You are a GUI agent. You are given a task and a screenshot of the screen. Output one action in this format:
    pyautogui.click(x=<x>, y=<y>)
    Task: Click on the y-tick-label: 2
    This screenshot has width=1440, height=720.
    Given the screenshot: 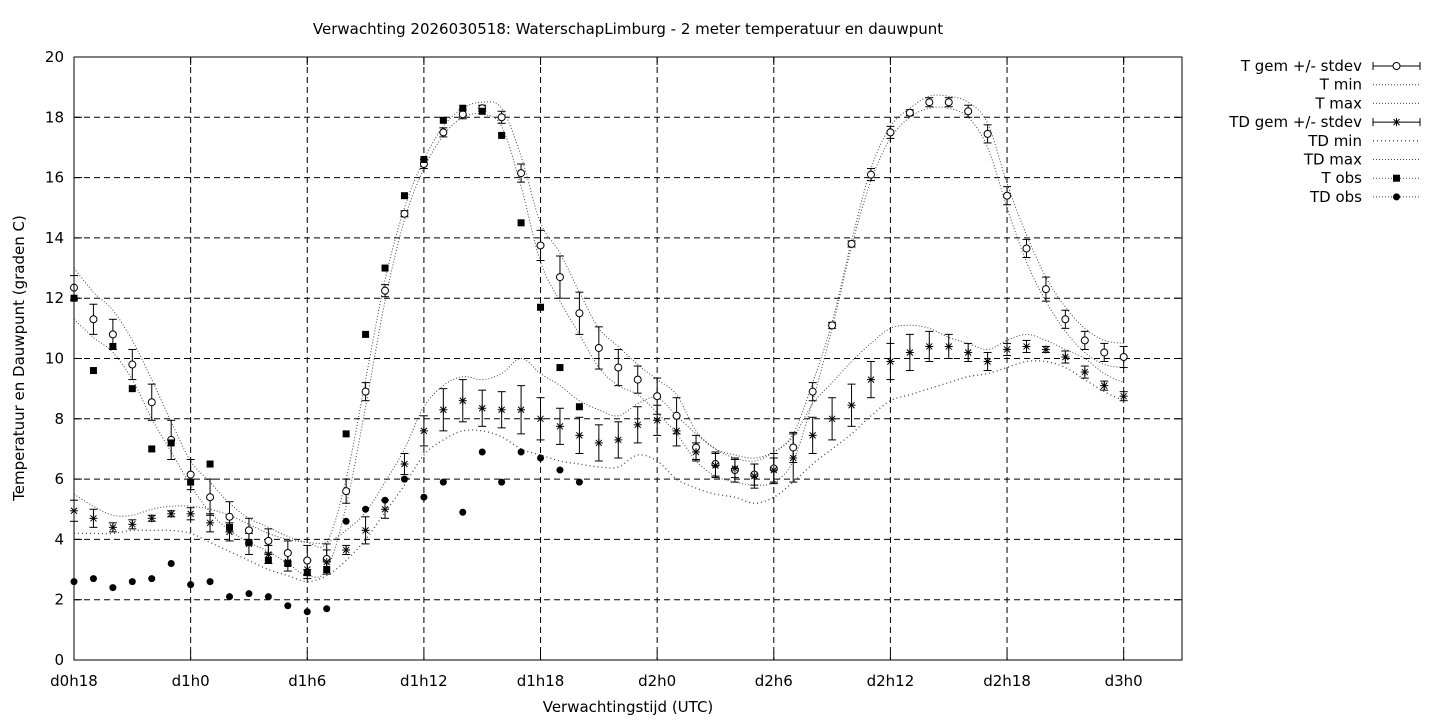 What is the action you would take?
    pyautogui.click(x=59, y=600)
    